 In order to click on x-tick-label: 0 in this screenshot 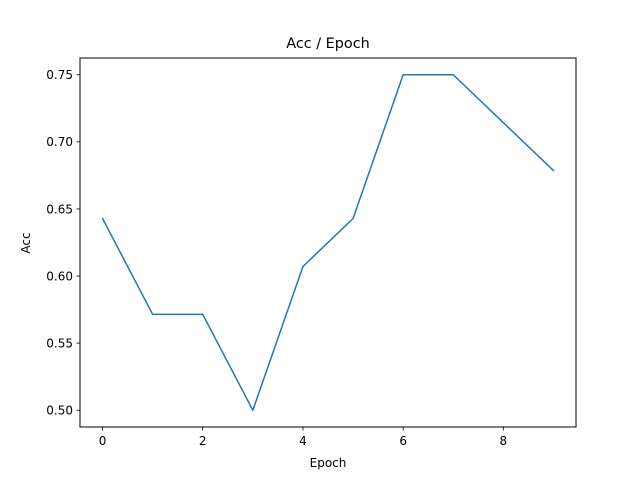, I will do `click(103, 441)`.